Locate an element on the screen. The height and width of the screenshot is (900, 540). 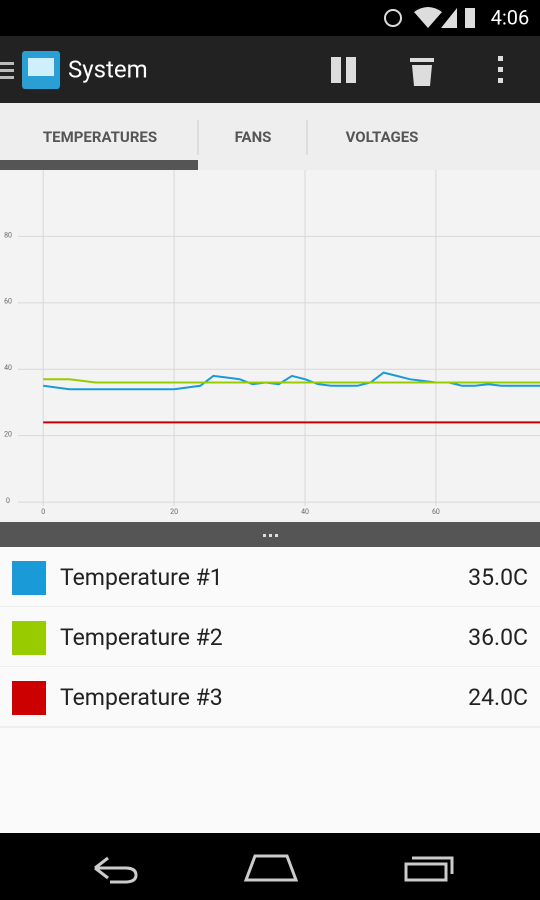
alarm-icon is located at coordinates (393, 18).